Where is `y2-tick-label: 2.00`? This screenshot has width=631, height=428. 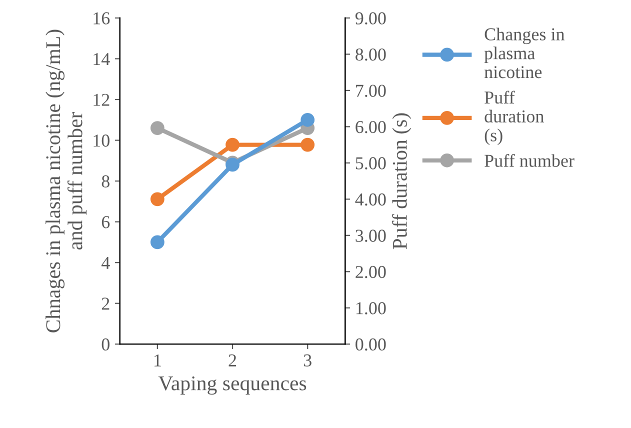 y2-tick-label: 2.00 is located at coordinates (371, 272).